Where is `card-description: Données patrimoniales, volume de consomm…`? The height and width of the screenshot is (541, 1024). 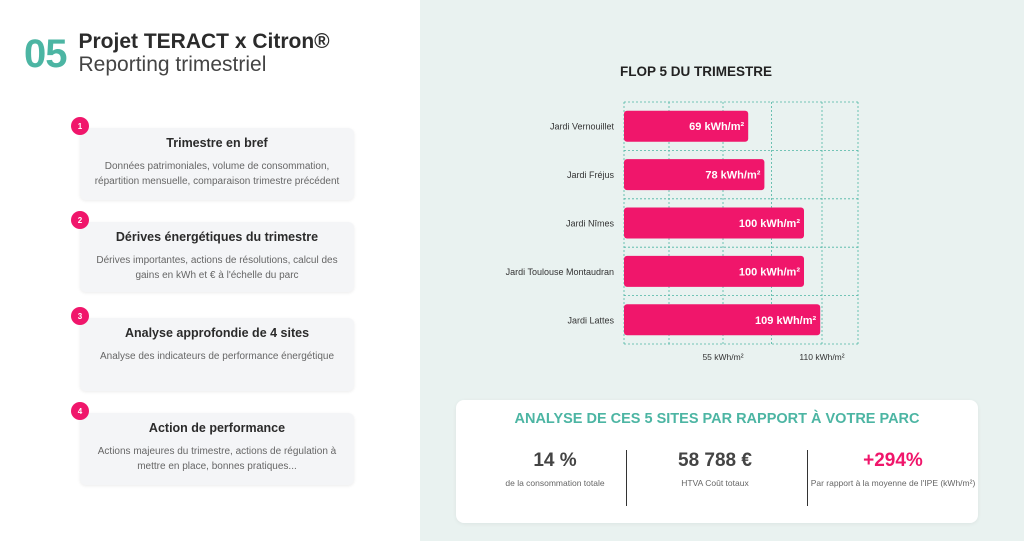 card-description: Données patrimoniales, volume de consomm… is located at coordinates (217, 174).